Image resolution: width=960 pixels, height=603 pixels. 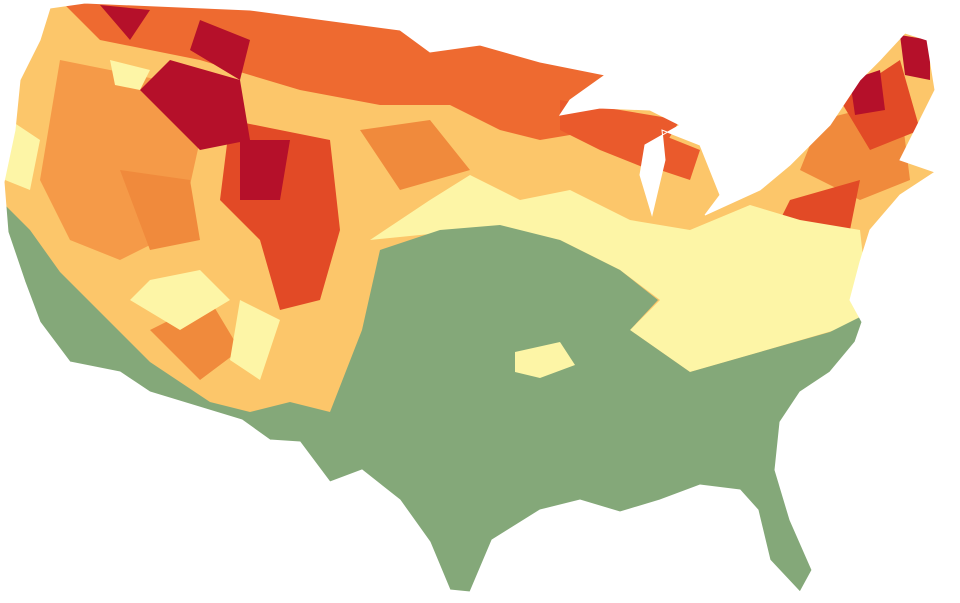 I want to click on region-pale-yellow, so click(x=545, y=360).